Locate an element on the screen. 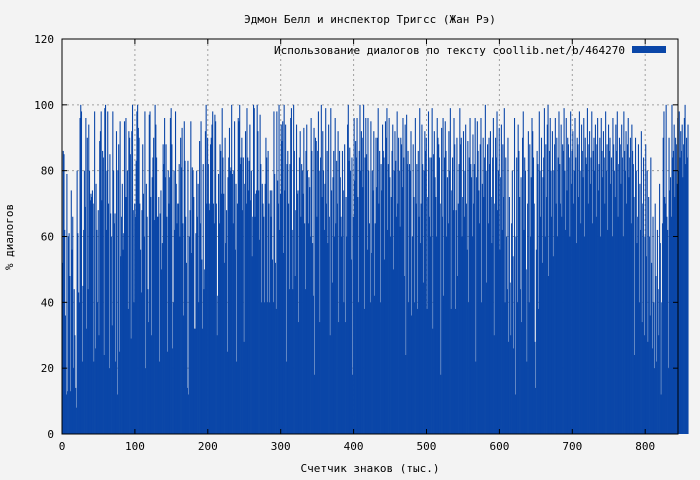  y-tick-label: 20 is located at coordinates (47, 368).